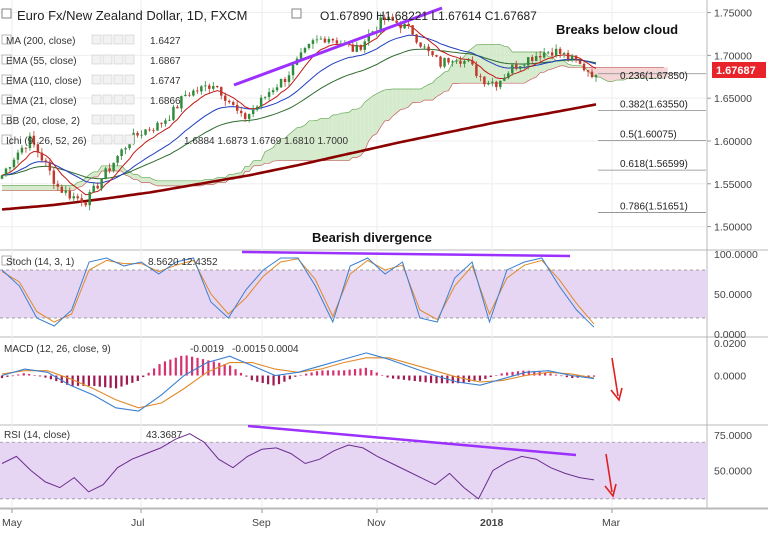  I want to click on divergence-annotation: Bearish divergence, so click(372, 237).